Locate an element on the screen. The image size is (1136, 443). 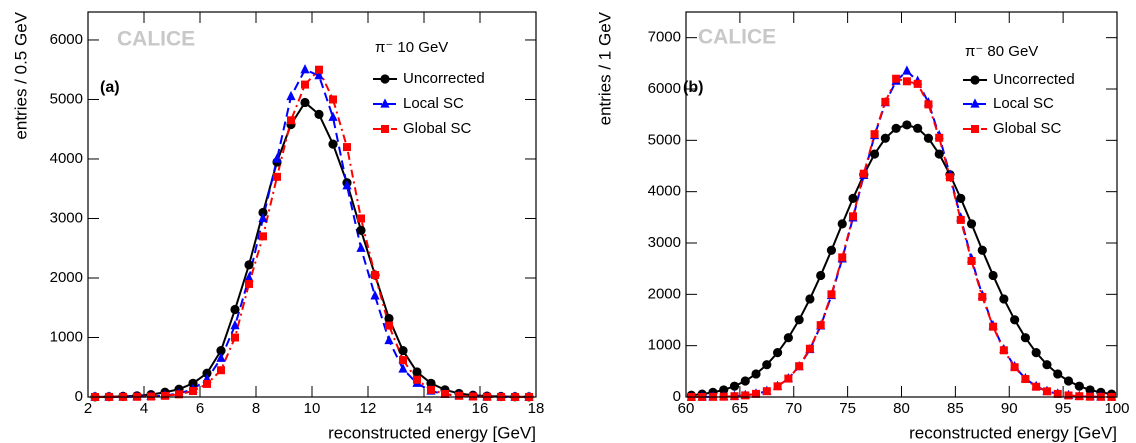
legend-label: Uncorrected is located at coordinates (444, 78).